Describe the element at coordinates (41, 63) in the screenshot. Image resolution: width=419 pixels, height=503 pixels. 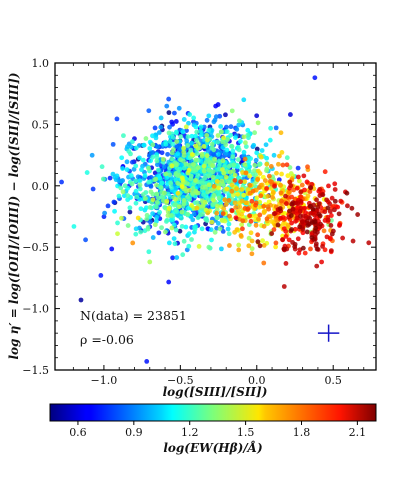
I see `y-tick-label: 1.0` at that location.